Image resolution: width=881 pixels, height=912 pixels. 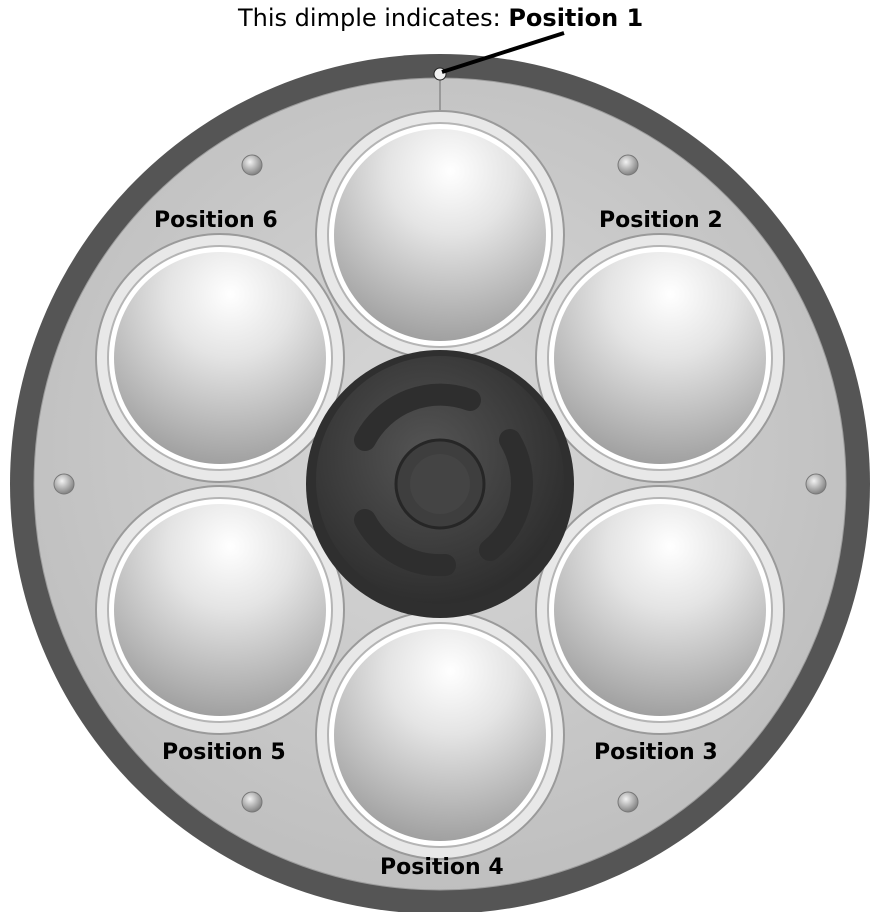 What do you see at coordinates (576, 18) in the screenshot?
I see `caption-target: Position 1` at bounding box center [576, 18].